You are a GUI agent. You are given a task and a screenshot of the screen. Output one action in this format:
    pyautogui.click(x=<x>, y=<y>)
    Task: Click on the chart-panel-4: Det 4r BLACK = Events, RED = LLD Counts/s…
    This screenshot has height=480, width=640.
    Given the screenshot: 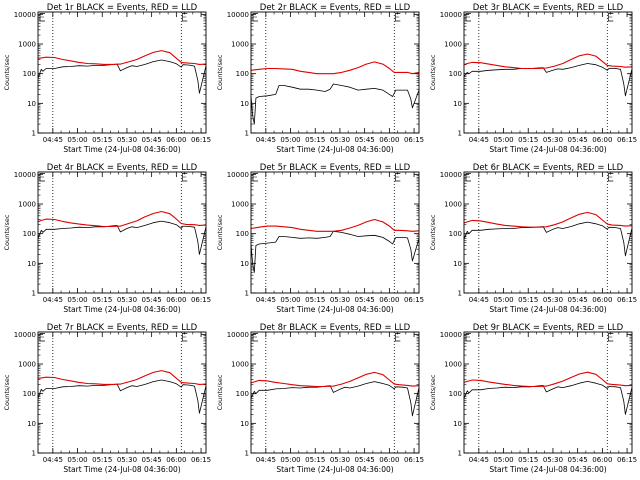 What is the action you would take?
    pyautogui.click(x=107, y=238)
    